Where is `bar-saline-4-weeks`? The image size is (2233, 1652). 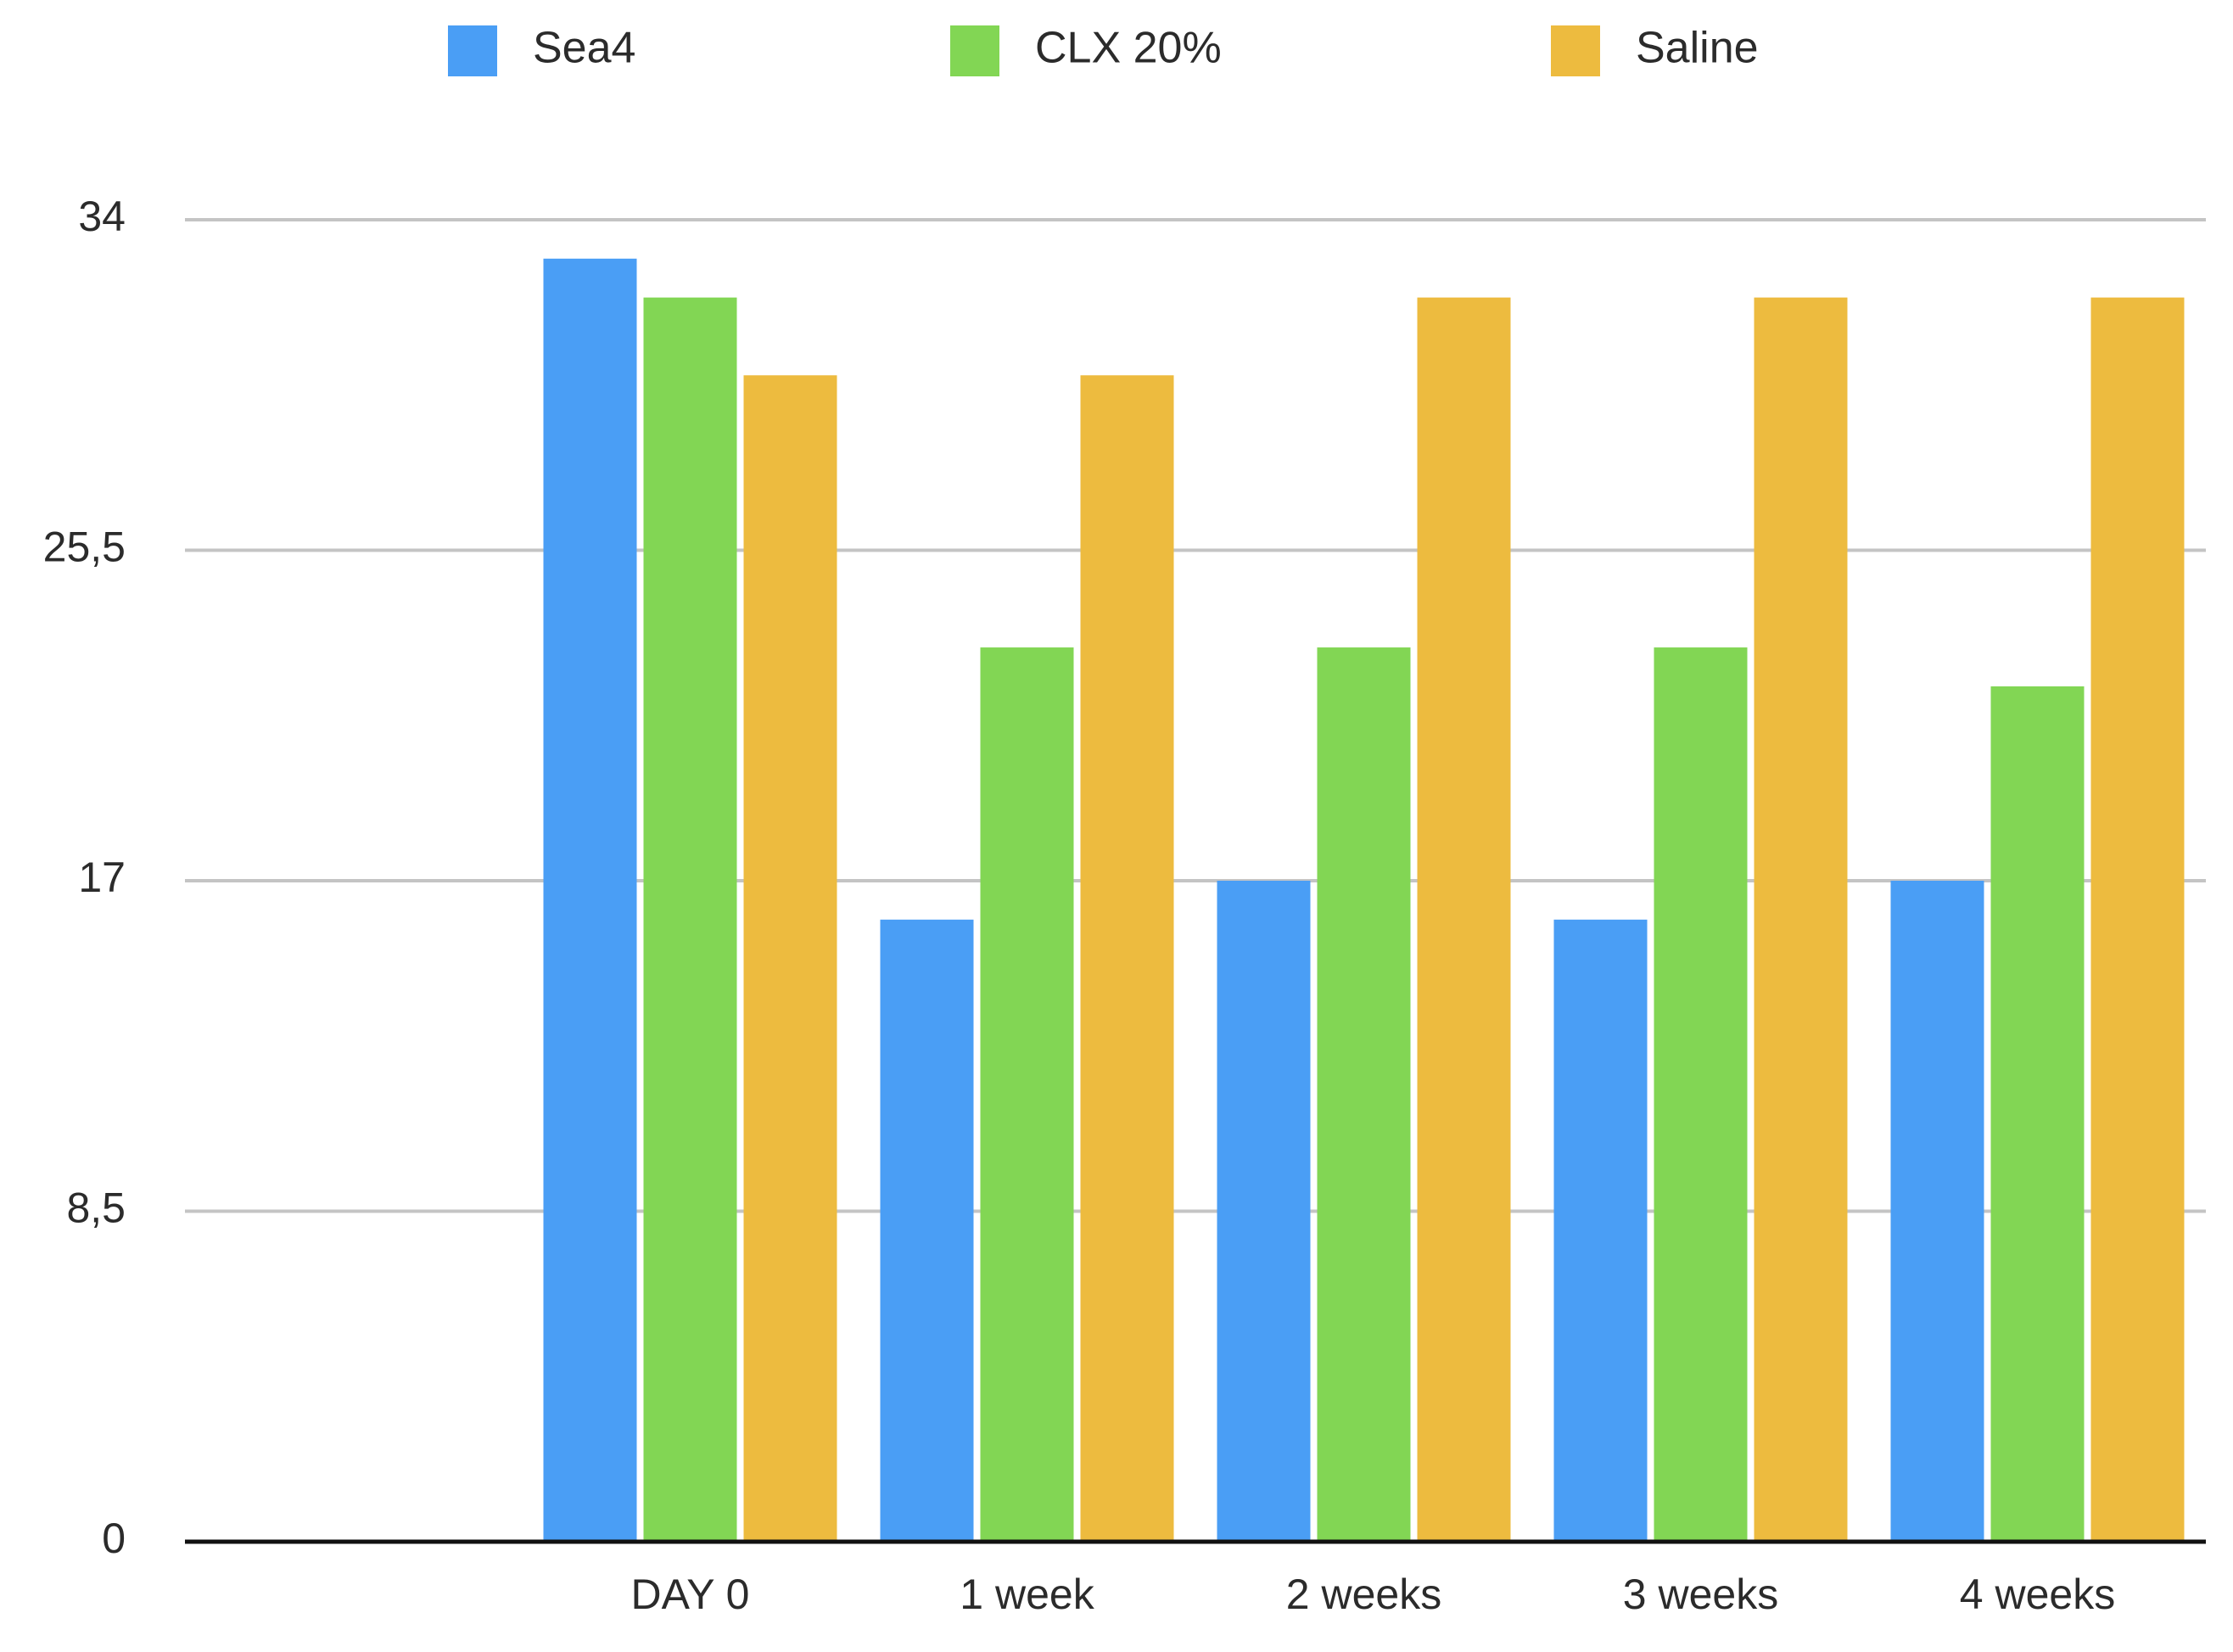 bar-saline-4-weeks is located at coordinates (2137, 920).